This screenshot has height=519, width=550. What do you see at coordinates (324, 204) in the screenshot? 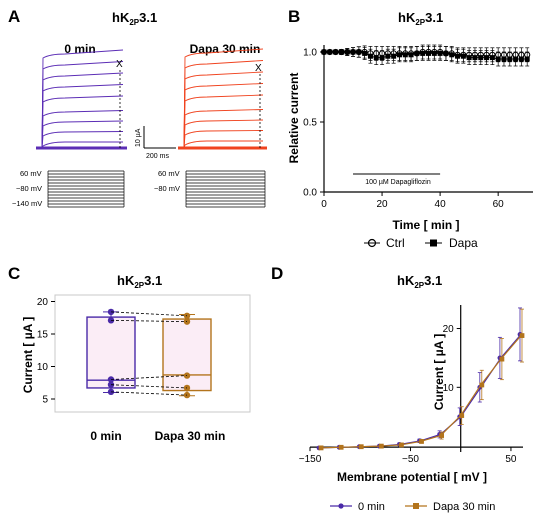
I see `x-tick-label: 0` at bounding box center [324, 204].